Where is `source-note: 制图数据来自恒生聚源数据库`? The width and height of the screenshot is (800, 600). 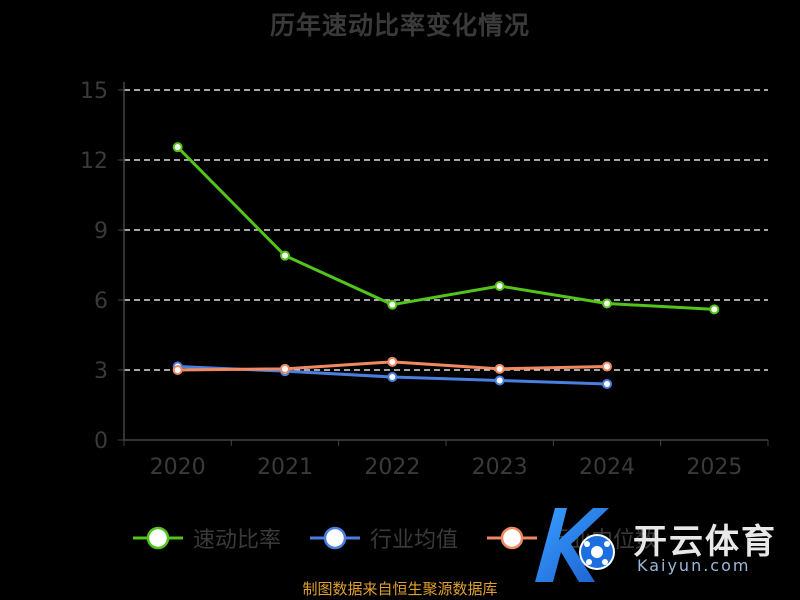 source-note: 制图数据来自恒生聚源数据库 is located at coordinates (400, 589).